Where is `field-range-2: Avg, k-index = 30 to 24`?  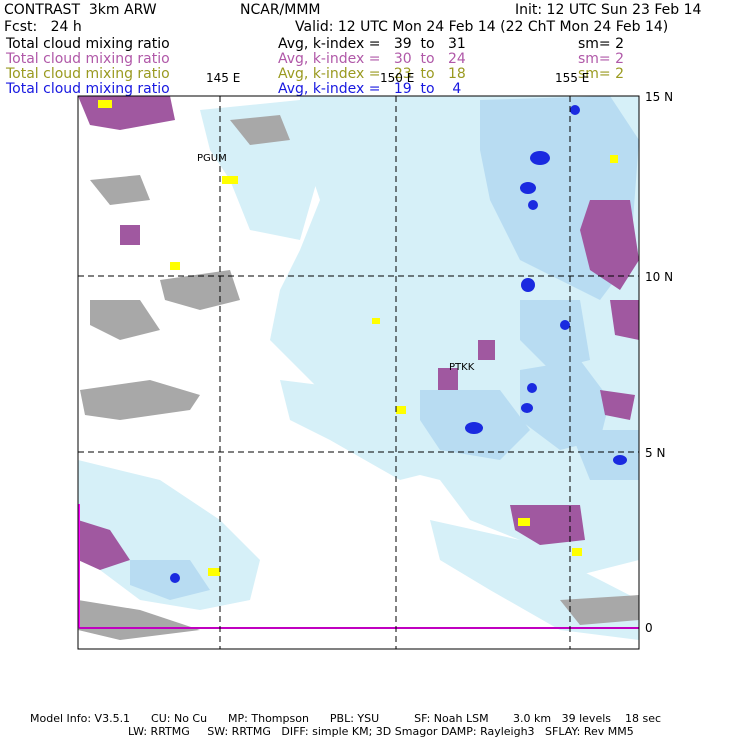
field-range-2: Avg, k-index = 30 to 24 is located at coordinates (372, 59).